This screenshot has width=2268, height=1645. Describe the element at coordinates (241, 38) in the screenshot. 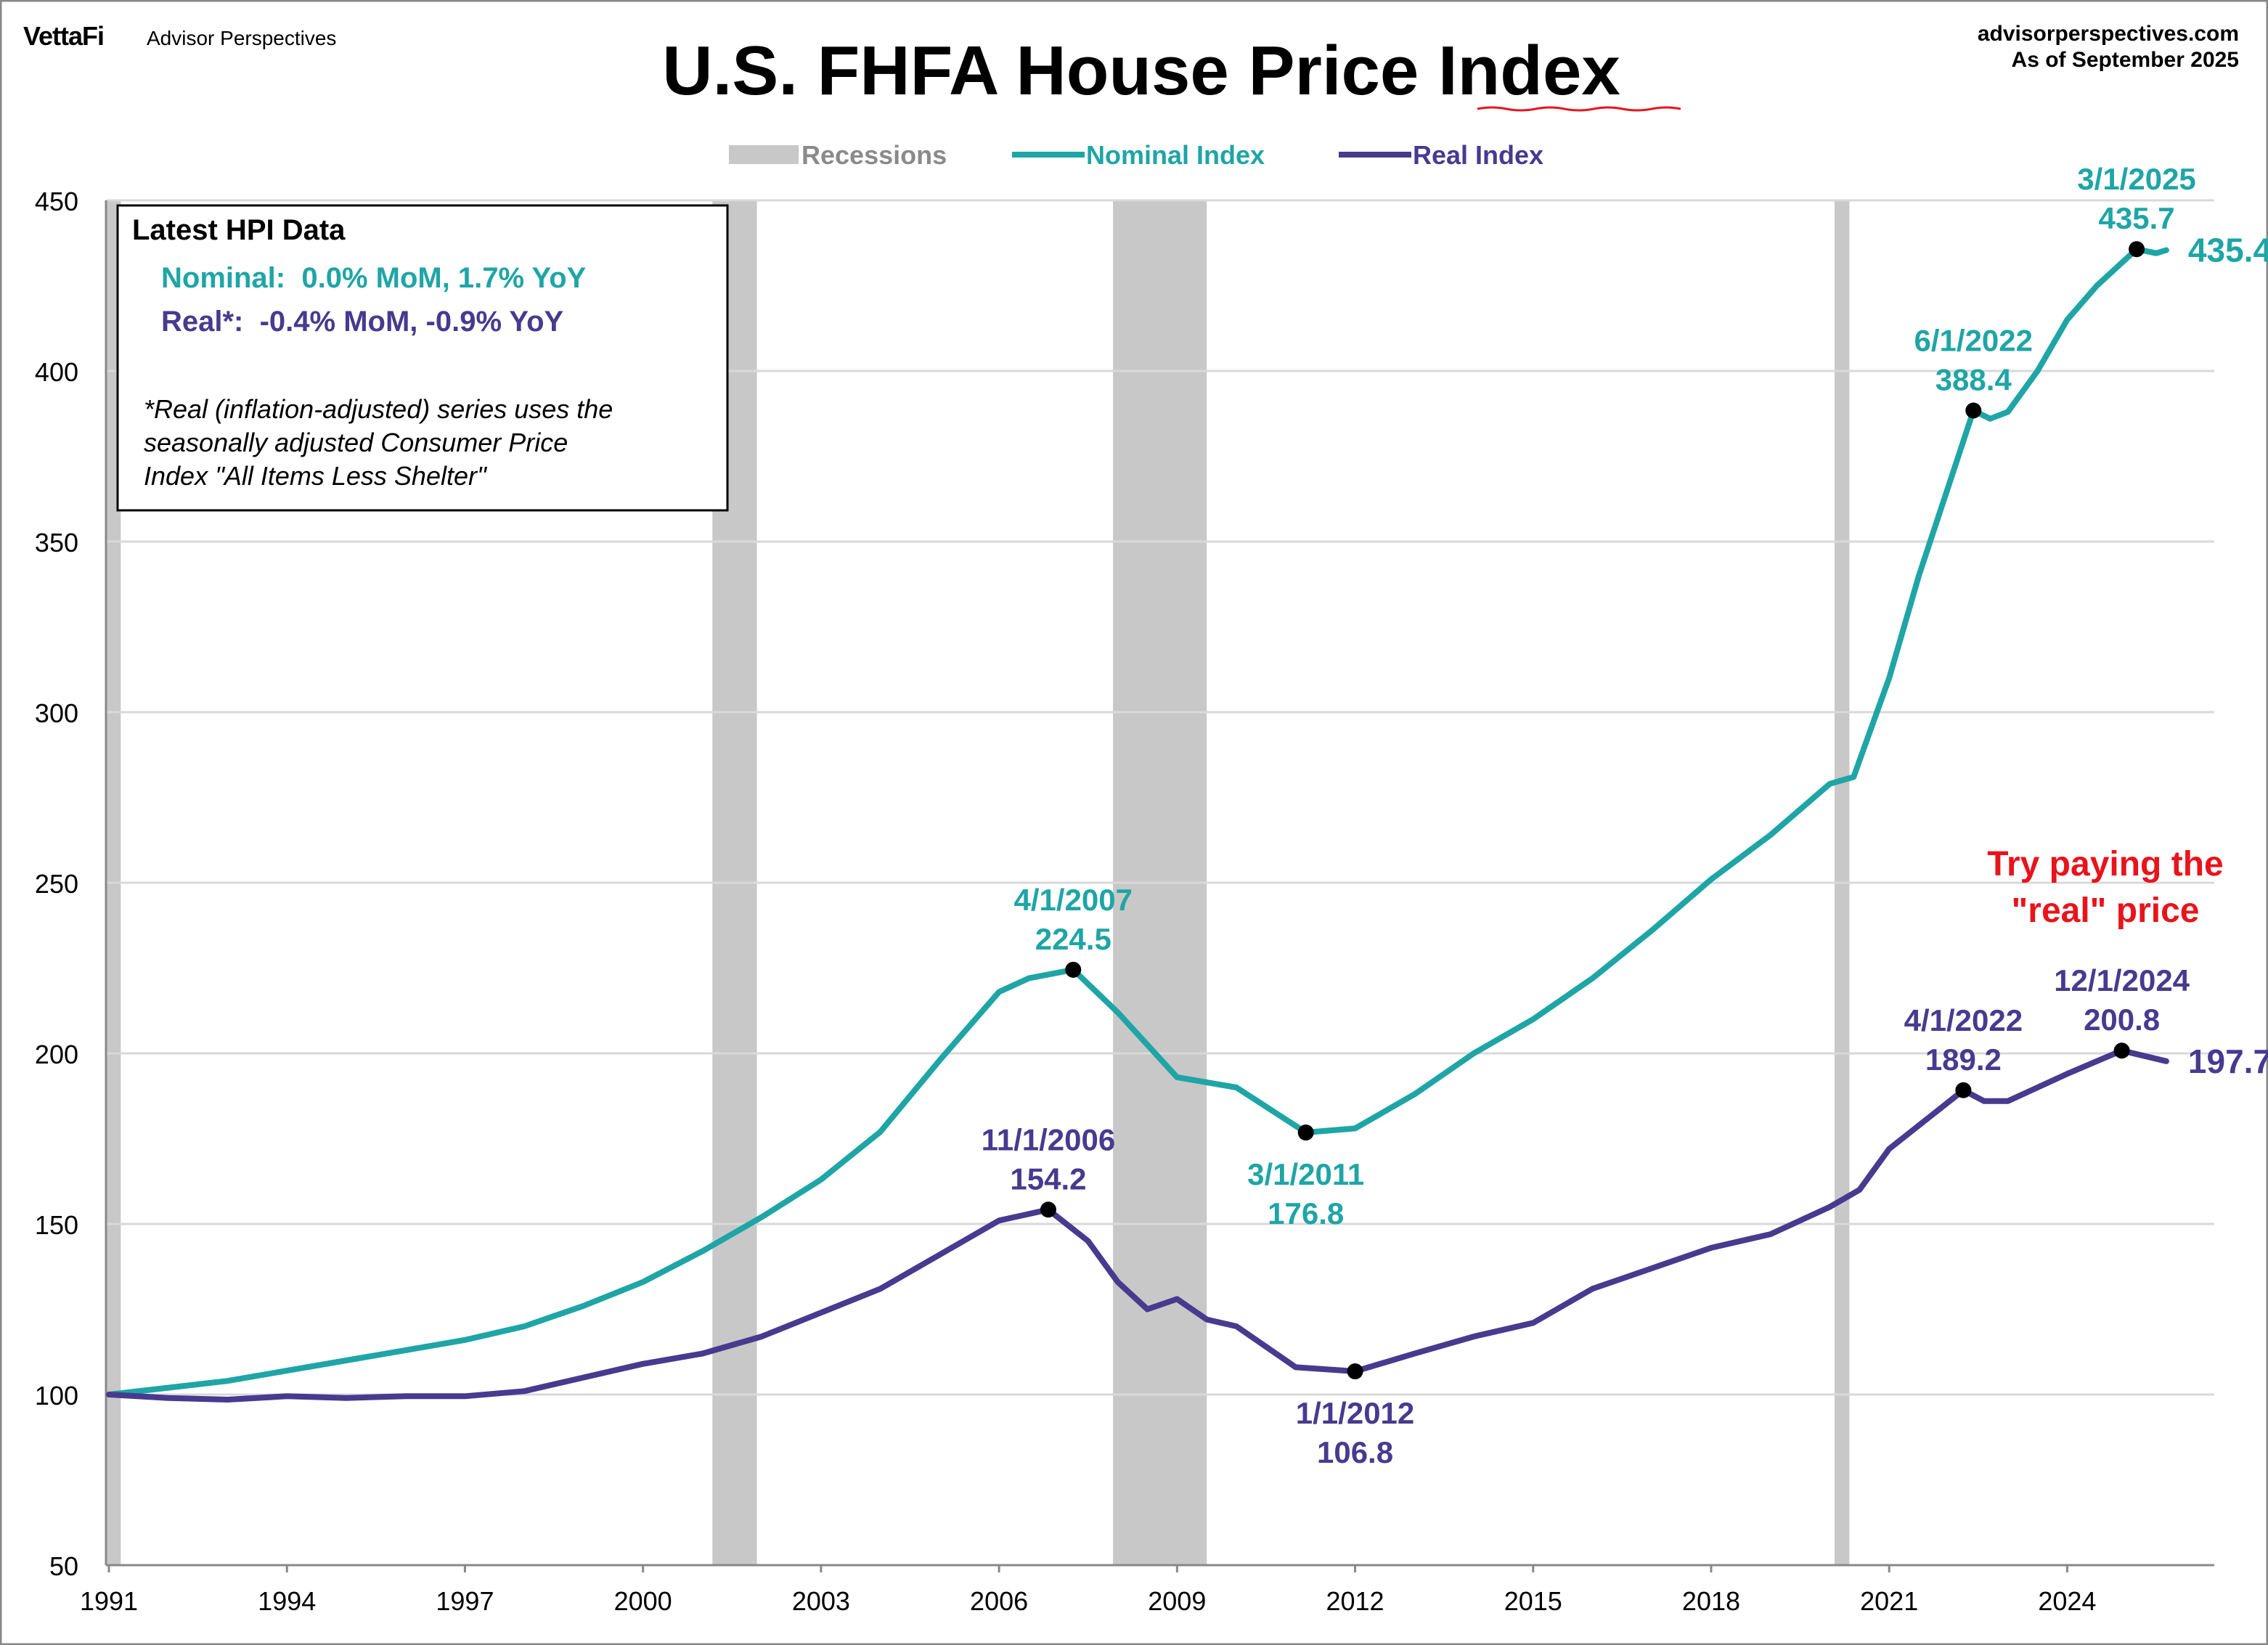

I see `brand-name: Advisor Perspectives` at that location.